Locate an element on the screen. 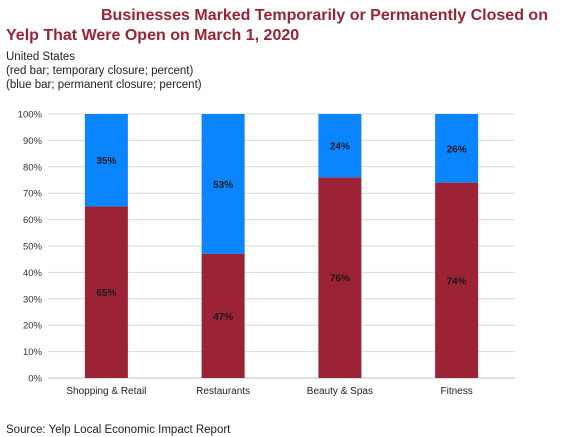  y-tick-label: 30% is located at coordinates (33, 299).